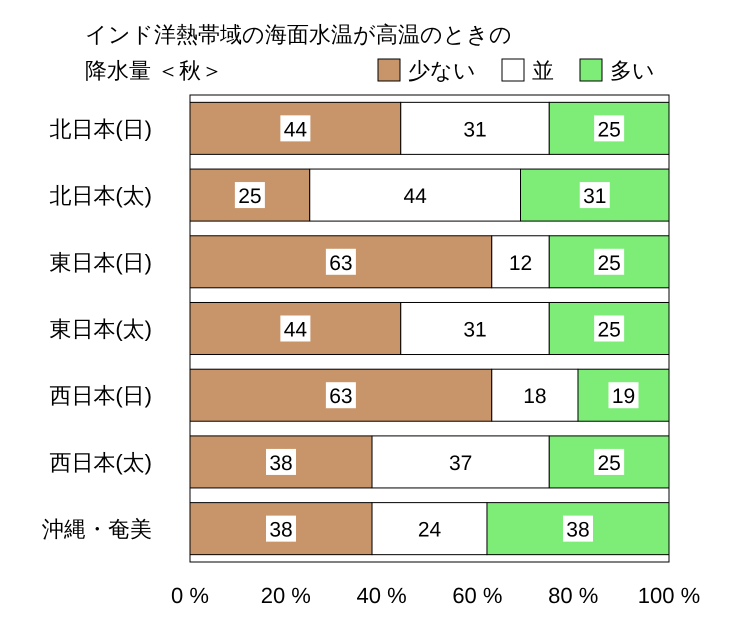 This screenshot has width=750, height=640. Describe the element at coordinates (97, 529) in the screenshot. I see `y-tick-label: 沖縄・奄美` at that location.